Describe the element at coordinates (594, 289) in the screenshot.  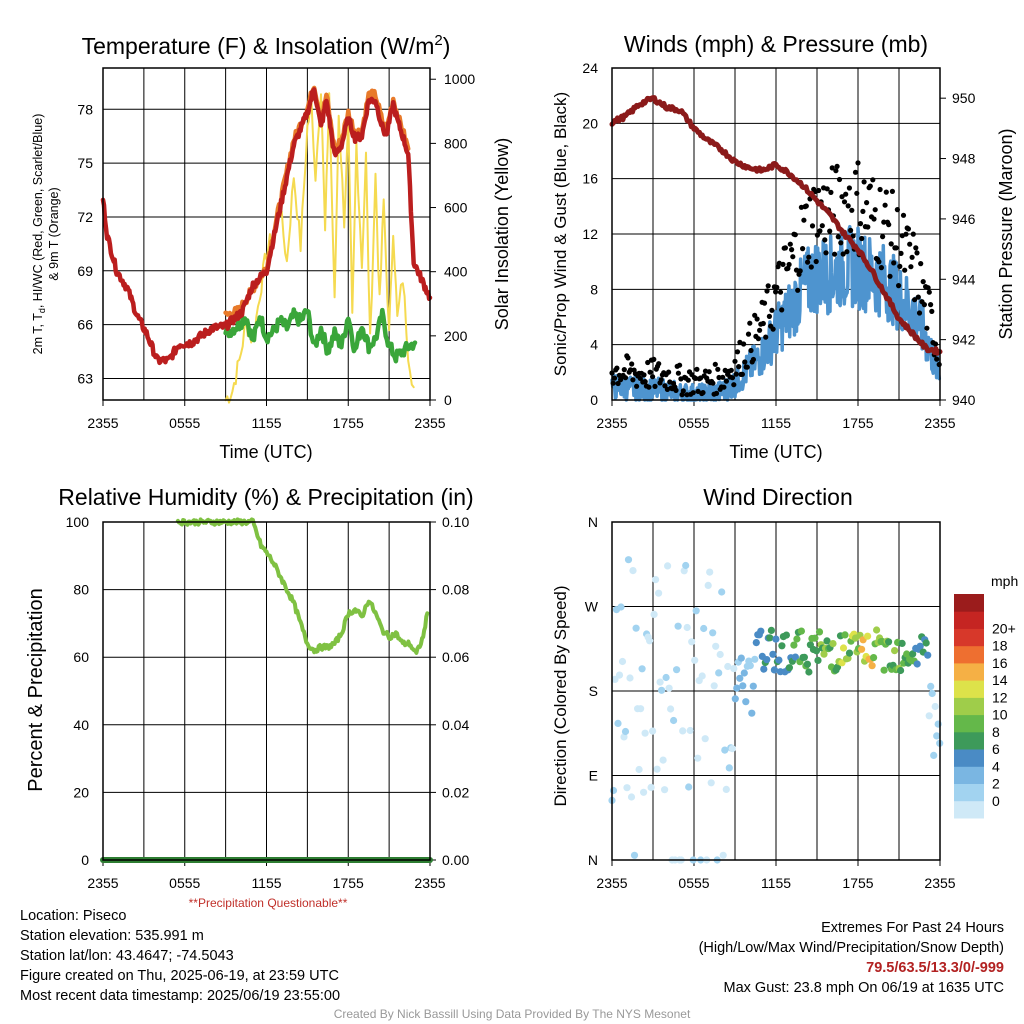
I see `y-tick-label: 8` at that location.